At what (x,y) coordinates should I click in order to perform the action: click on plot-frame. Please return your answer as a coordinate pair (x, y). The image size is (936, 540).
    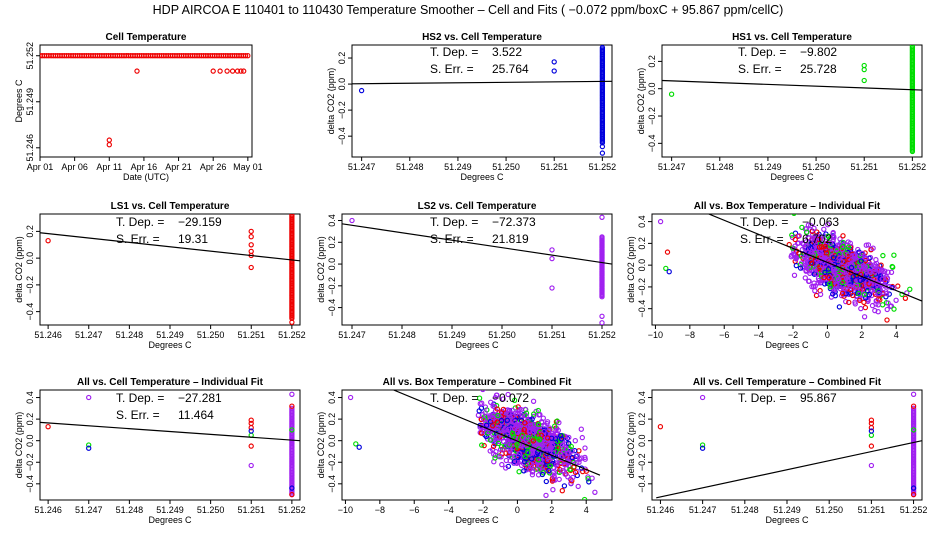
    Looking at the image, I should click on (477, 445).